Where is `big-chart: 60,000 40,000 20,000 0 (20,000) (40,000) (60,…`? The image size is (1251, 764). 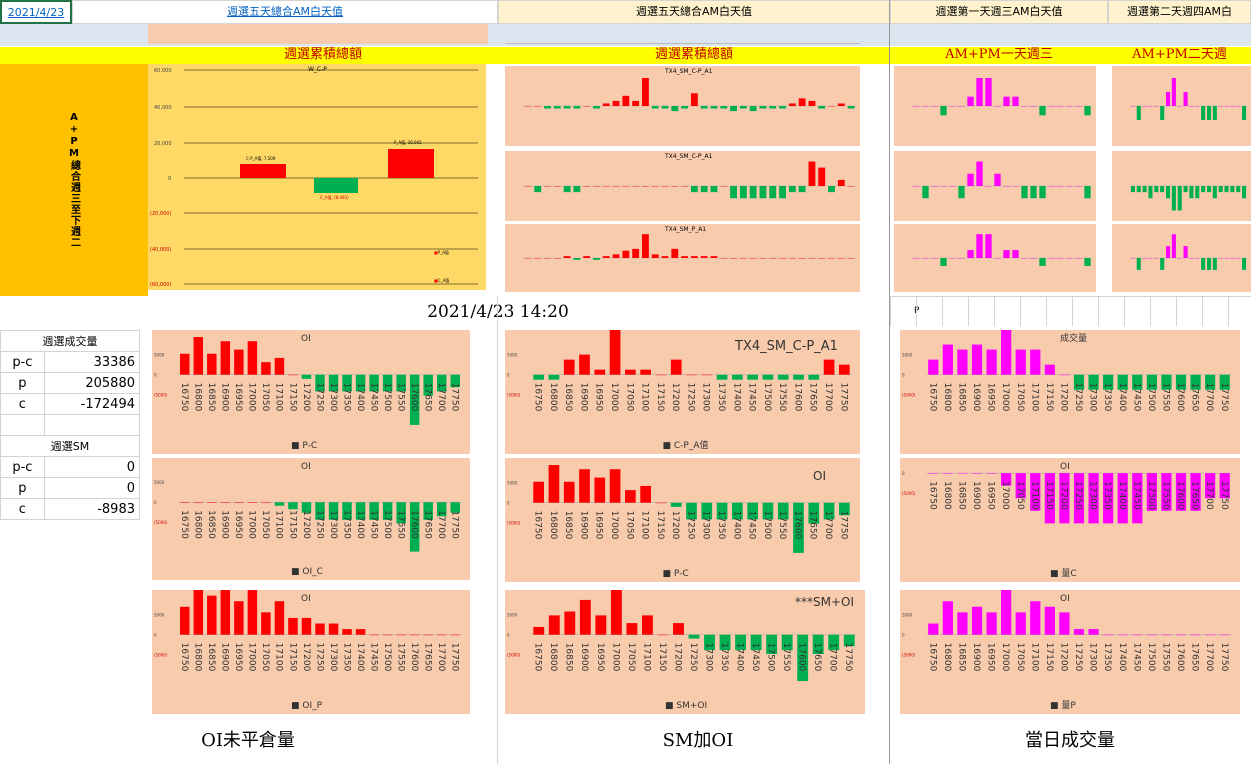
big-chart: 60,000 40,000 20,000 0 (20,000) (40,000) (60,… is located at coordinates (317, 177).